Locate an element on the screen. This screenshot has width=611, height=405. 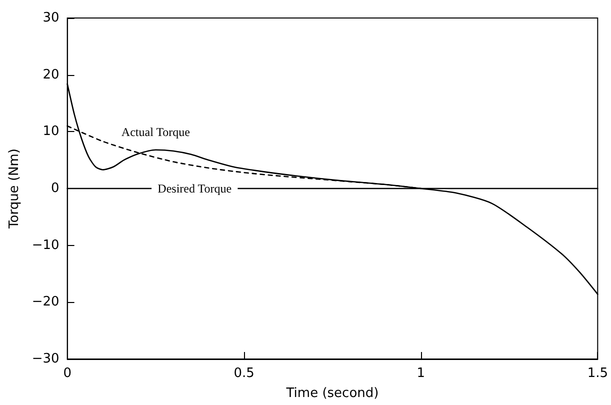
y-axis-title: Torque (Nm) is located at coordinates (14, 189).